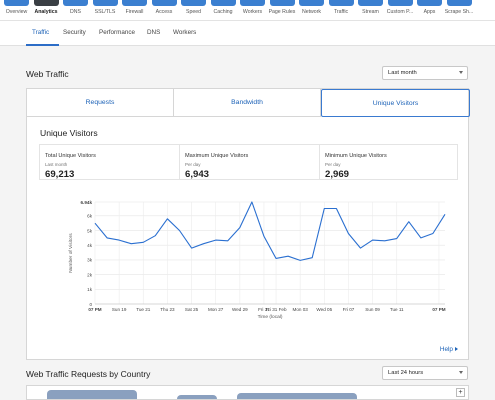 This screenshot has height=400, width=495. I want to click on zoom-in-button: +, so click(460, 392).